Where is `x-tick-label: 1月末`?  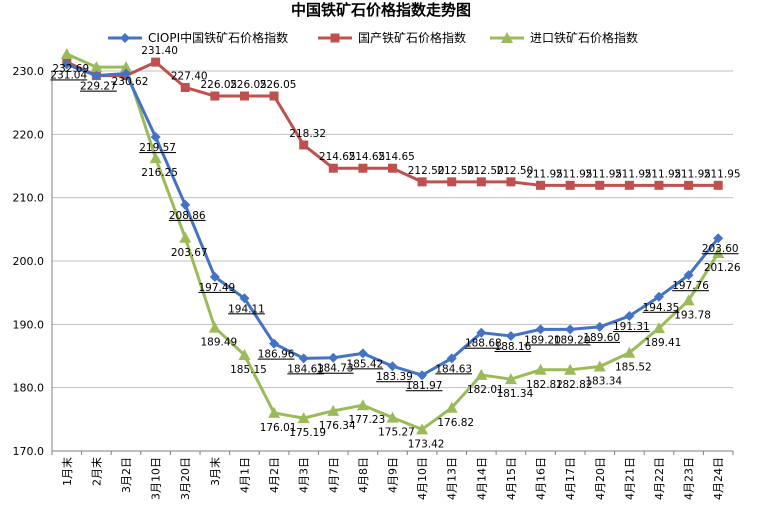
x-tick-label: 1月末 is located at coordinates (67, 471).